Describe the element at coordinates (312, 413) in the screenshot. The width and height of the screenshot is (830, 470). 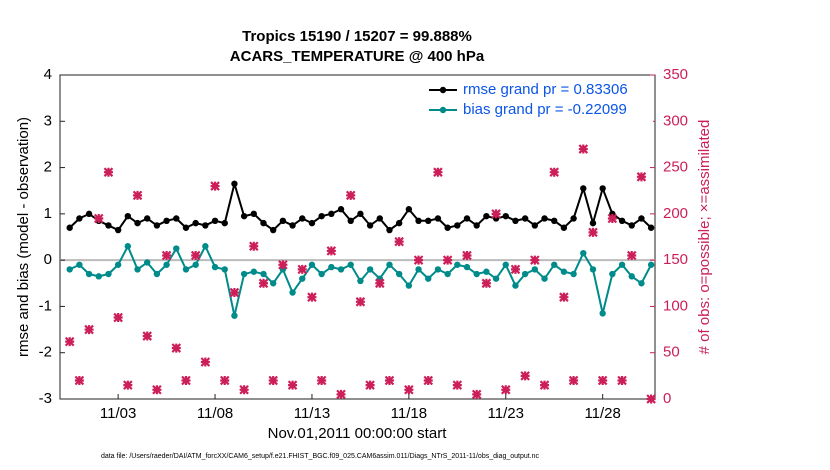
I see `x-tick-label: 11/13` at that location.